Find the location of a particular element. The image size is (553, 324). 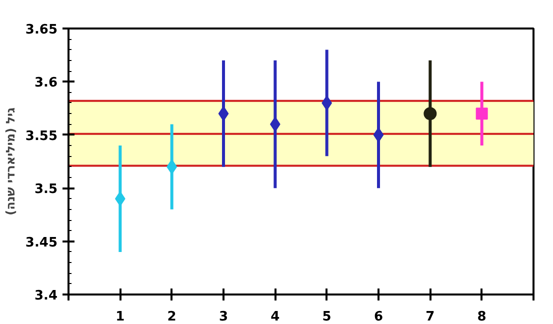

y-tick-label: 3.4 is located at coordinates (46, 296).